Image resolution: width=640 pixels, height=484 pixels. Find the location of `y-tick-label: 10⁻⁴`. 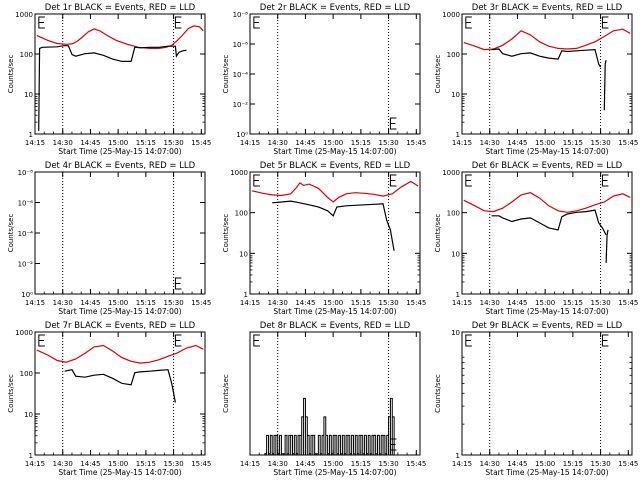

y-tick-label: 10⁻⁴ is located at coordinates (26, 234).